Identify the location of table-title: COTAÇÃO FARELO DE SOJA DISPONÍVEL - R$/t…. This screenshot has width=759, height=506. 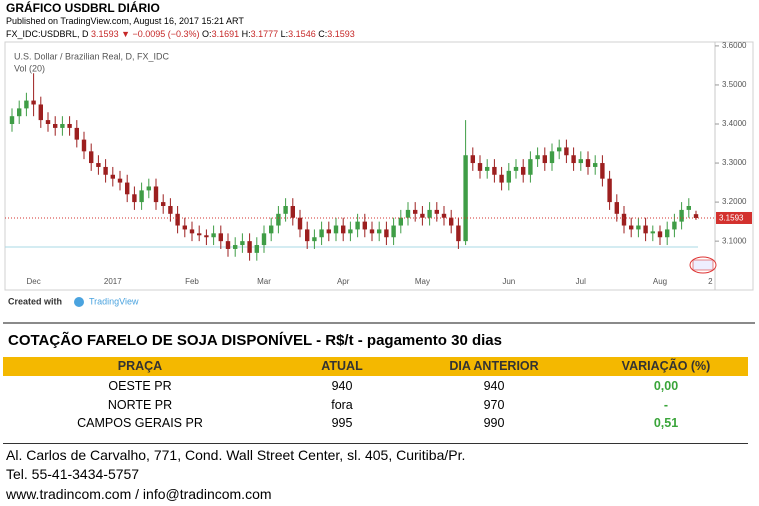
(255, 340).